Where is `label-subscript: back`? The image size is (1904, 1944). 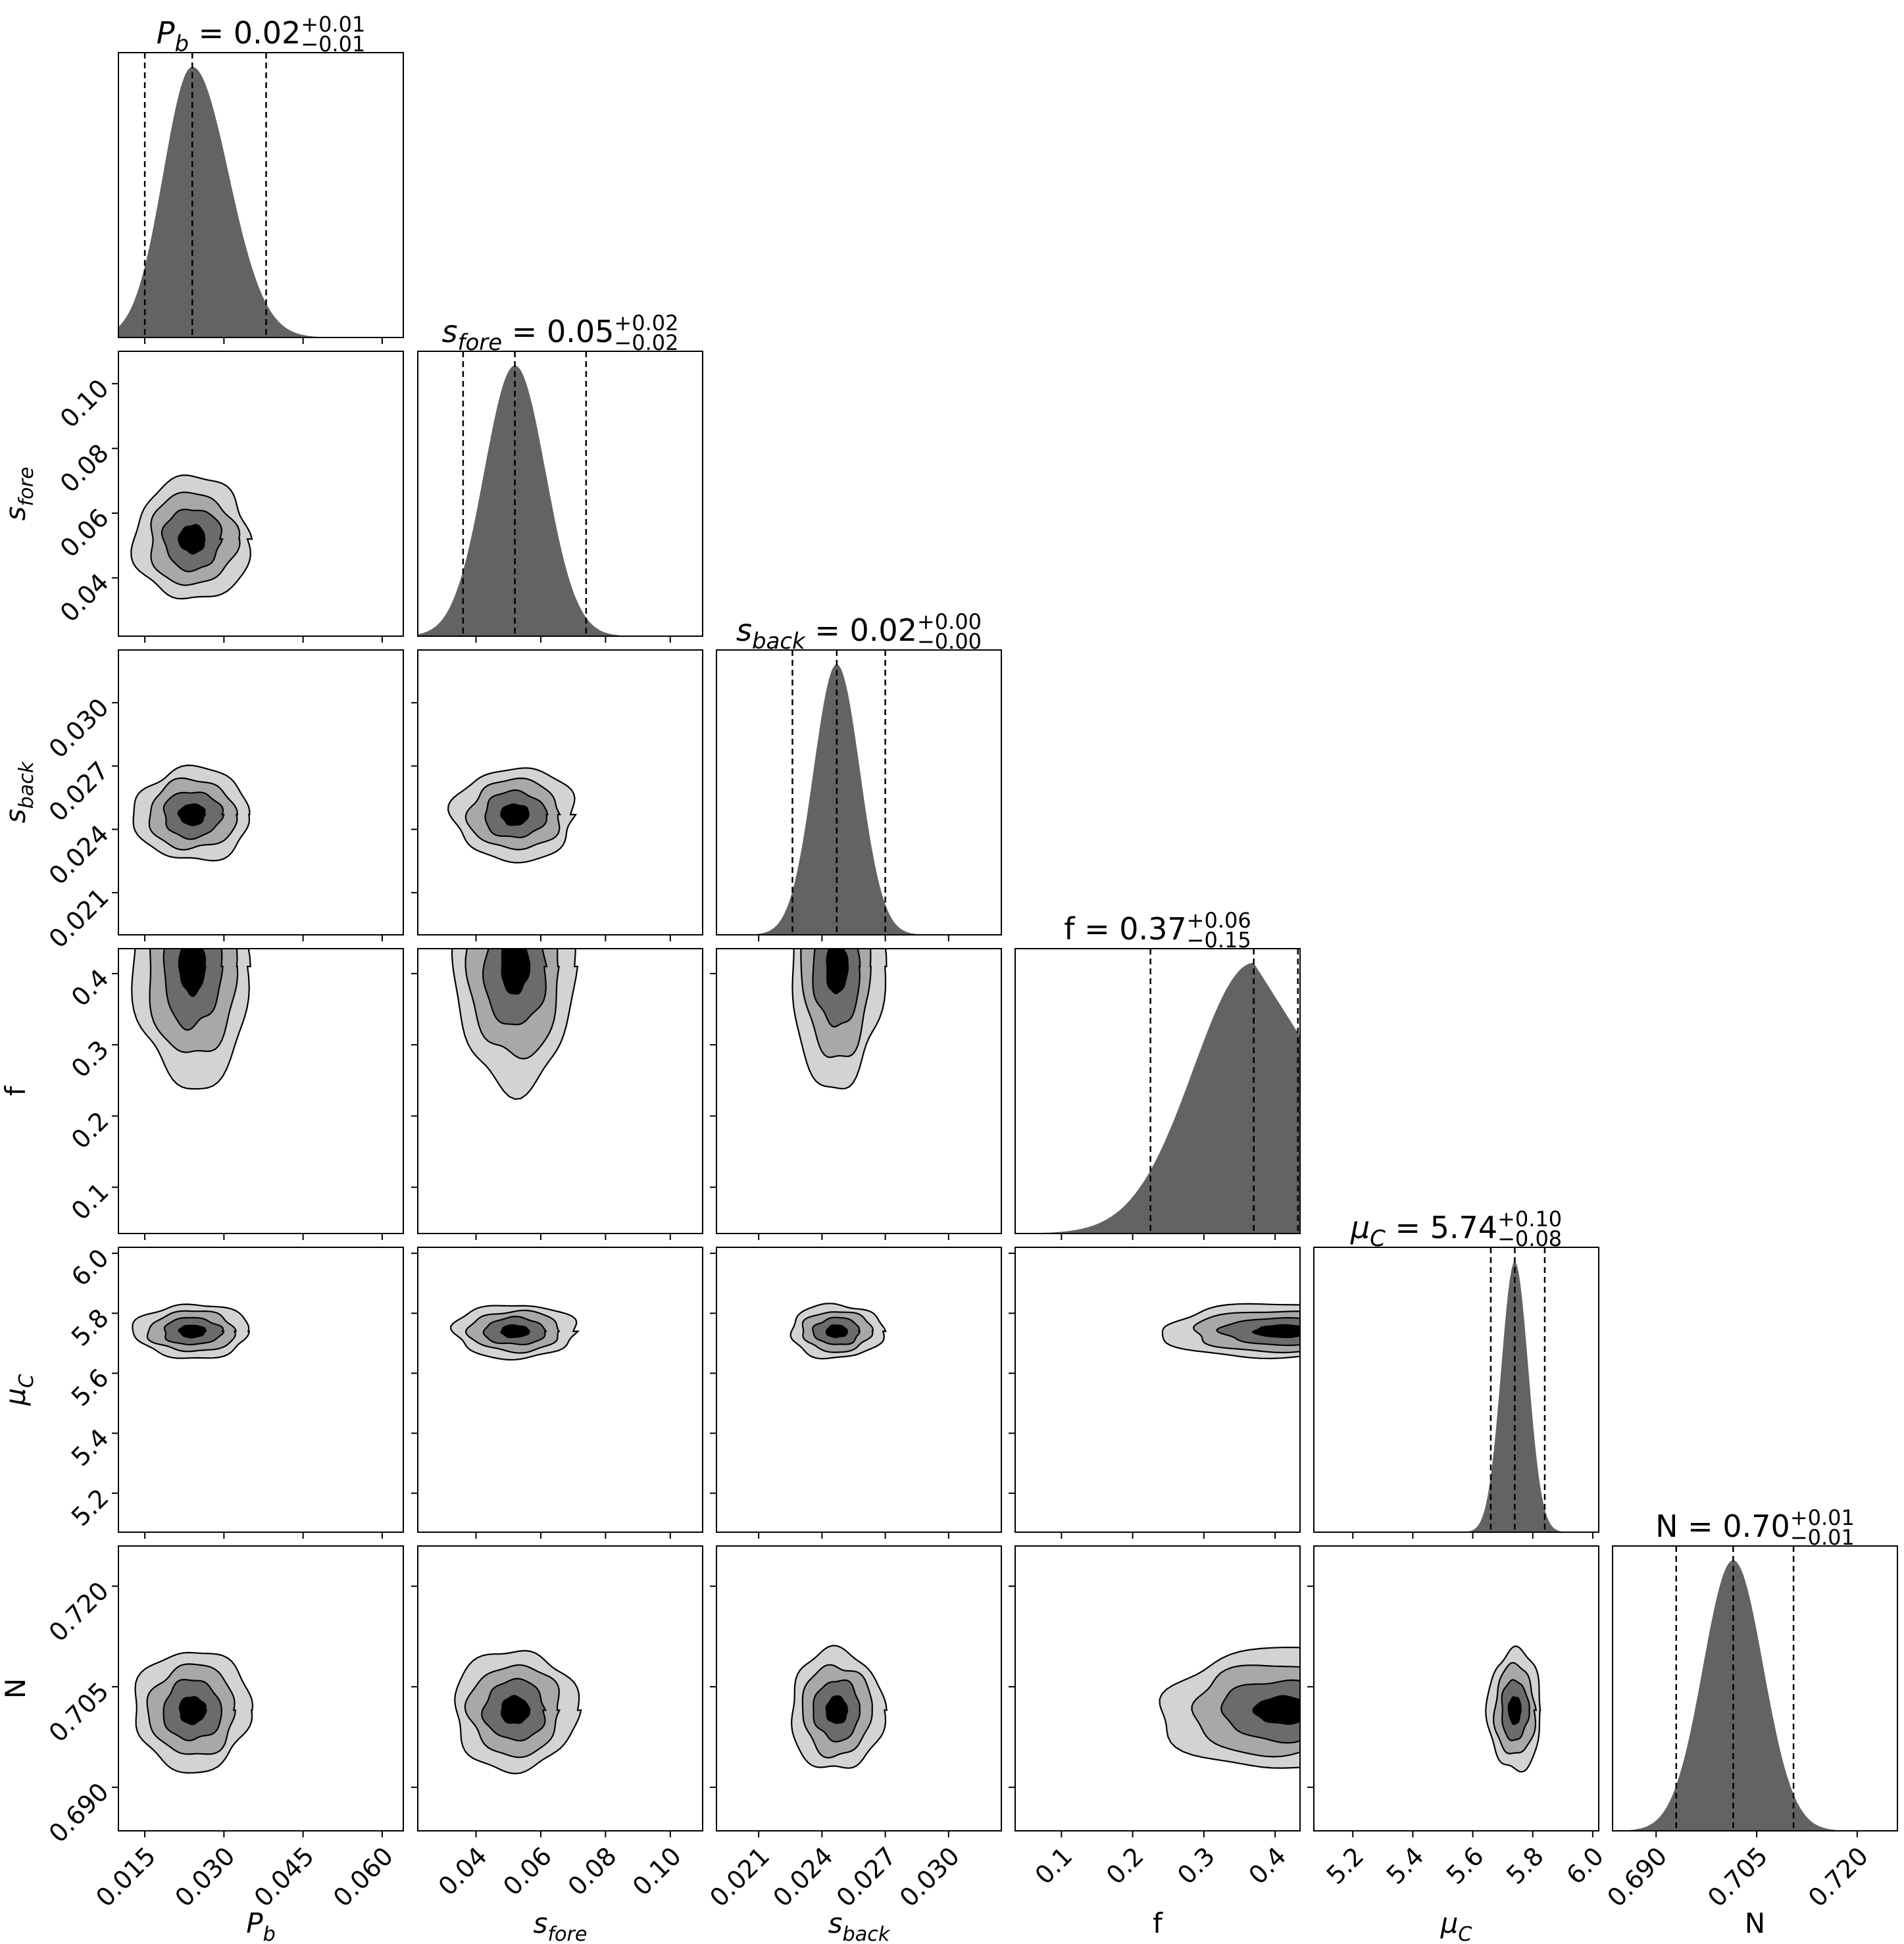
label-subscript: back is located at coordinates (867, 1933).